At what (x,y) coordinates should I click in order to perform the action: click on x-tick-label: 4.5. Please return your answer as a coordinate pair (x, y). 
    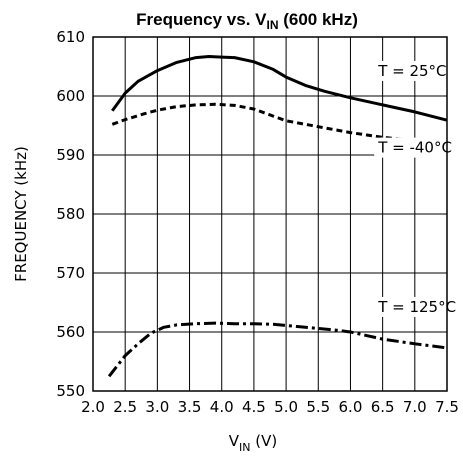
    Looking at the image, I should click on (254, 407).